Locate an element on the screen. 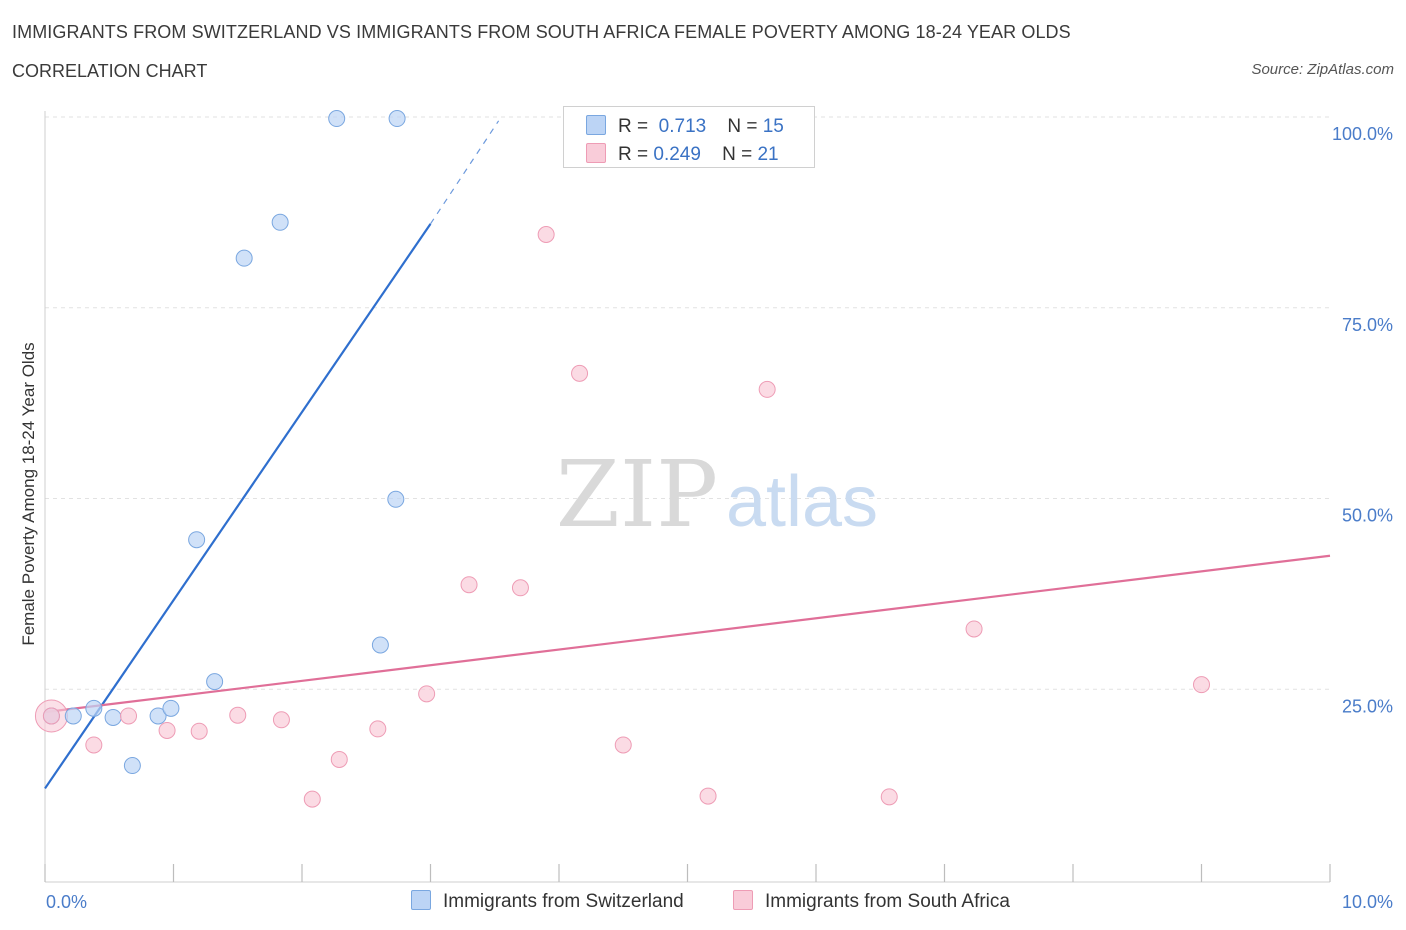 The height and width of the screenshot is (930, 1406). bottom-legend-switzerland: Immigrants from Switzerland is located at coordinates (547, 901).